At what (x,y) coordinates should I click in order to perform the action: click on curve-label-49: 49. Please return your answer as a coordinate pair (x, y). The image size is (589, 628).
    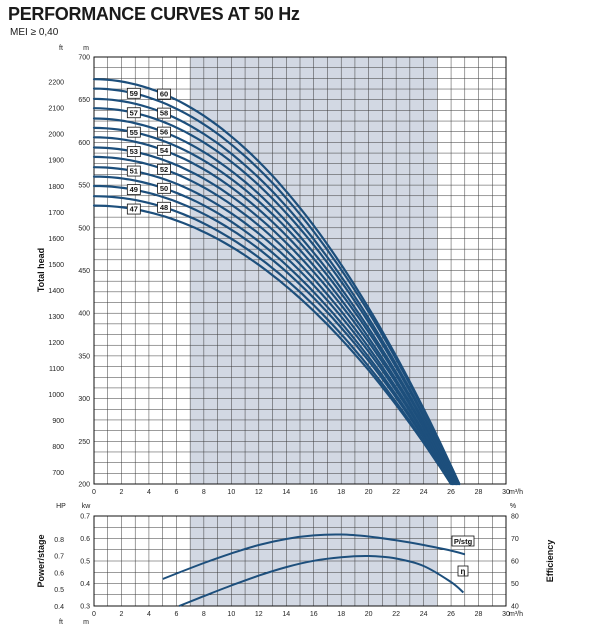
    Looking at the image, I should click on (134, 189).